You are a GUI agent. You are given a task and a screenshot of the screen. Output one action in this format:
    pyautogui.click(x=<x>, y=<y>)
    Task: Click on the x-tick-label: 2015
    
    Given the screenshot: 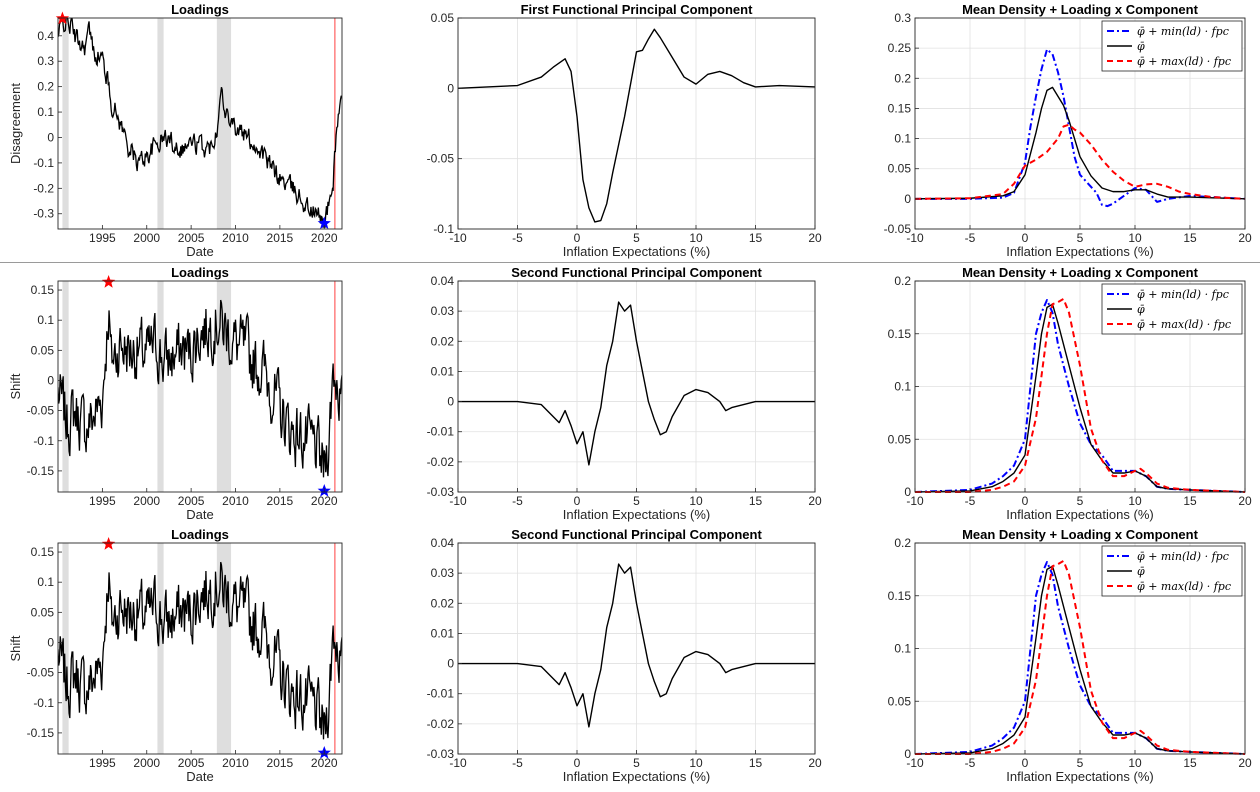 What is the action you would take?
    pyautogui.click(x=280, y=763)
    